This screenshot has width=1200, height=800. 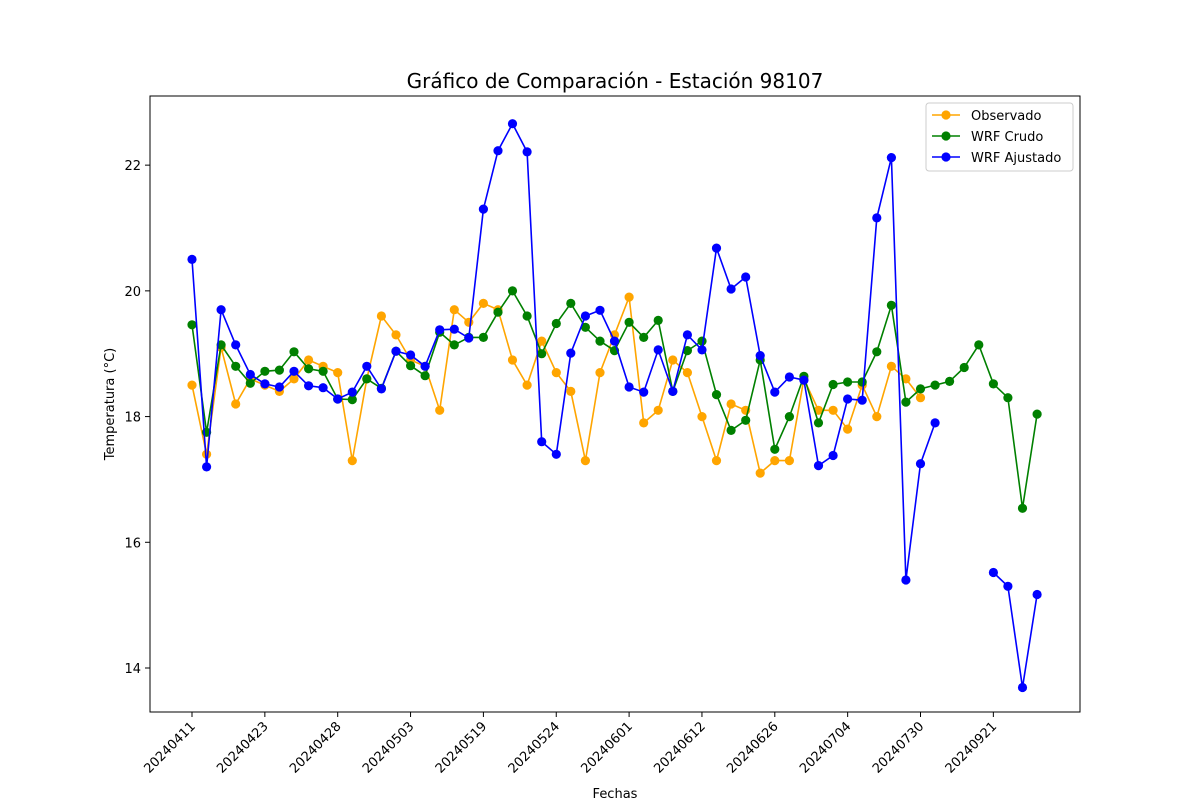 I want to click on series-line, so click(x=1015, y=629).